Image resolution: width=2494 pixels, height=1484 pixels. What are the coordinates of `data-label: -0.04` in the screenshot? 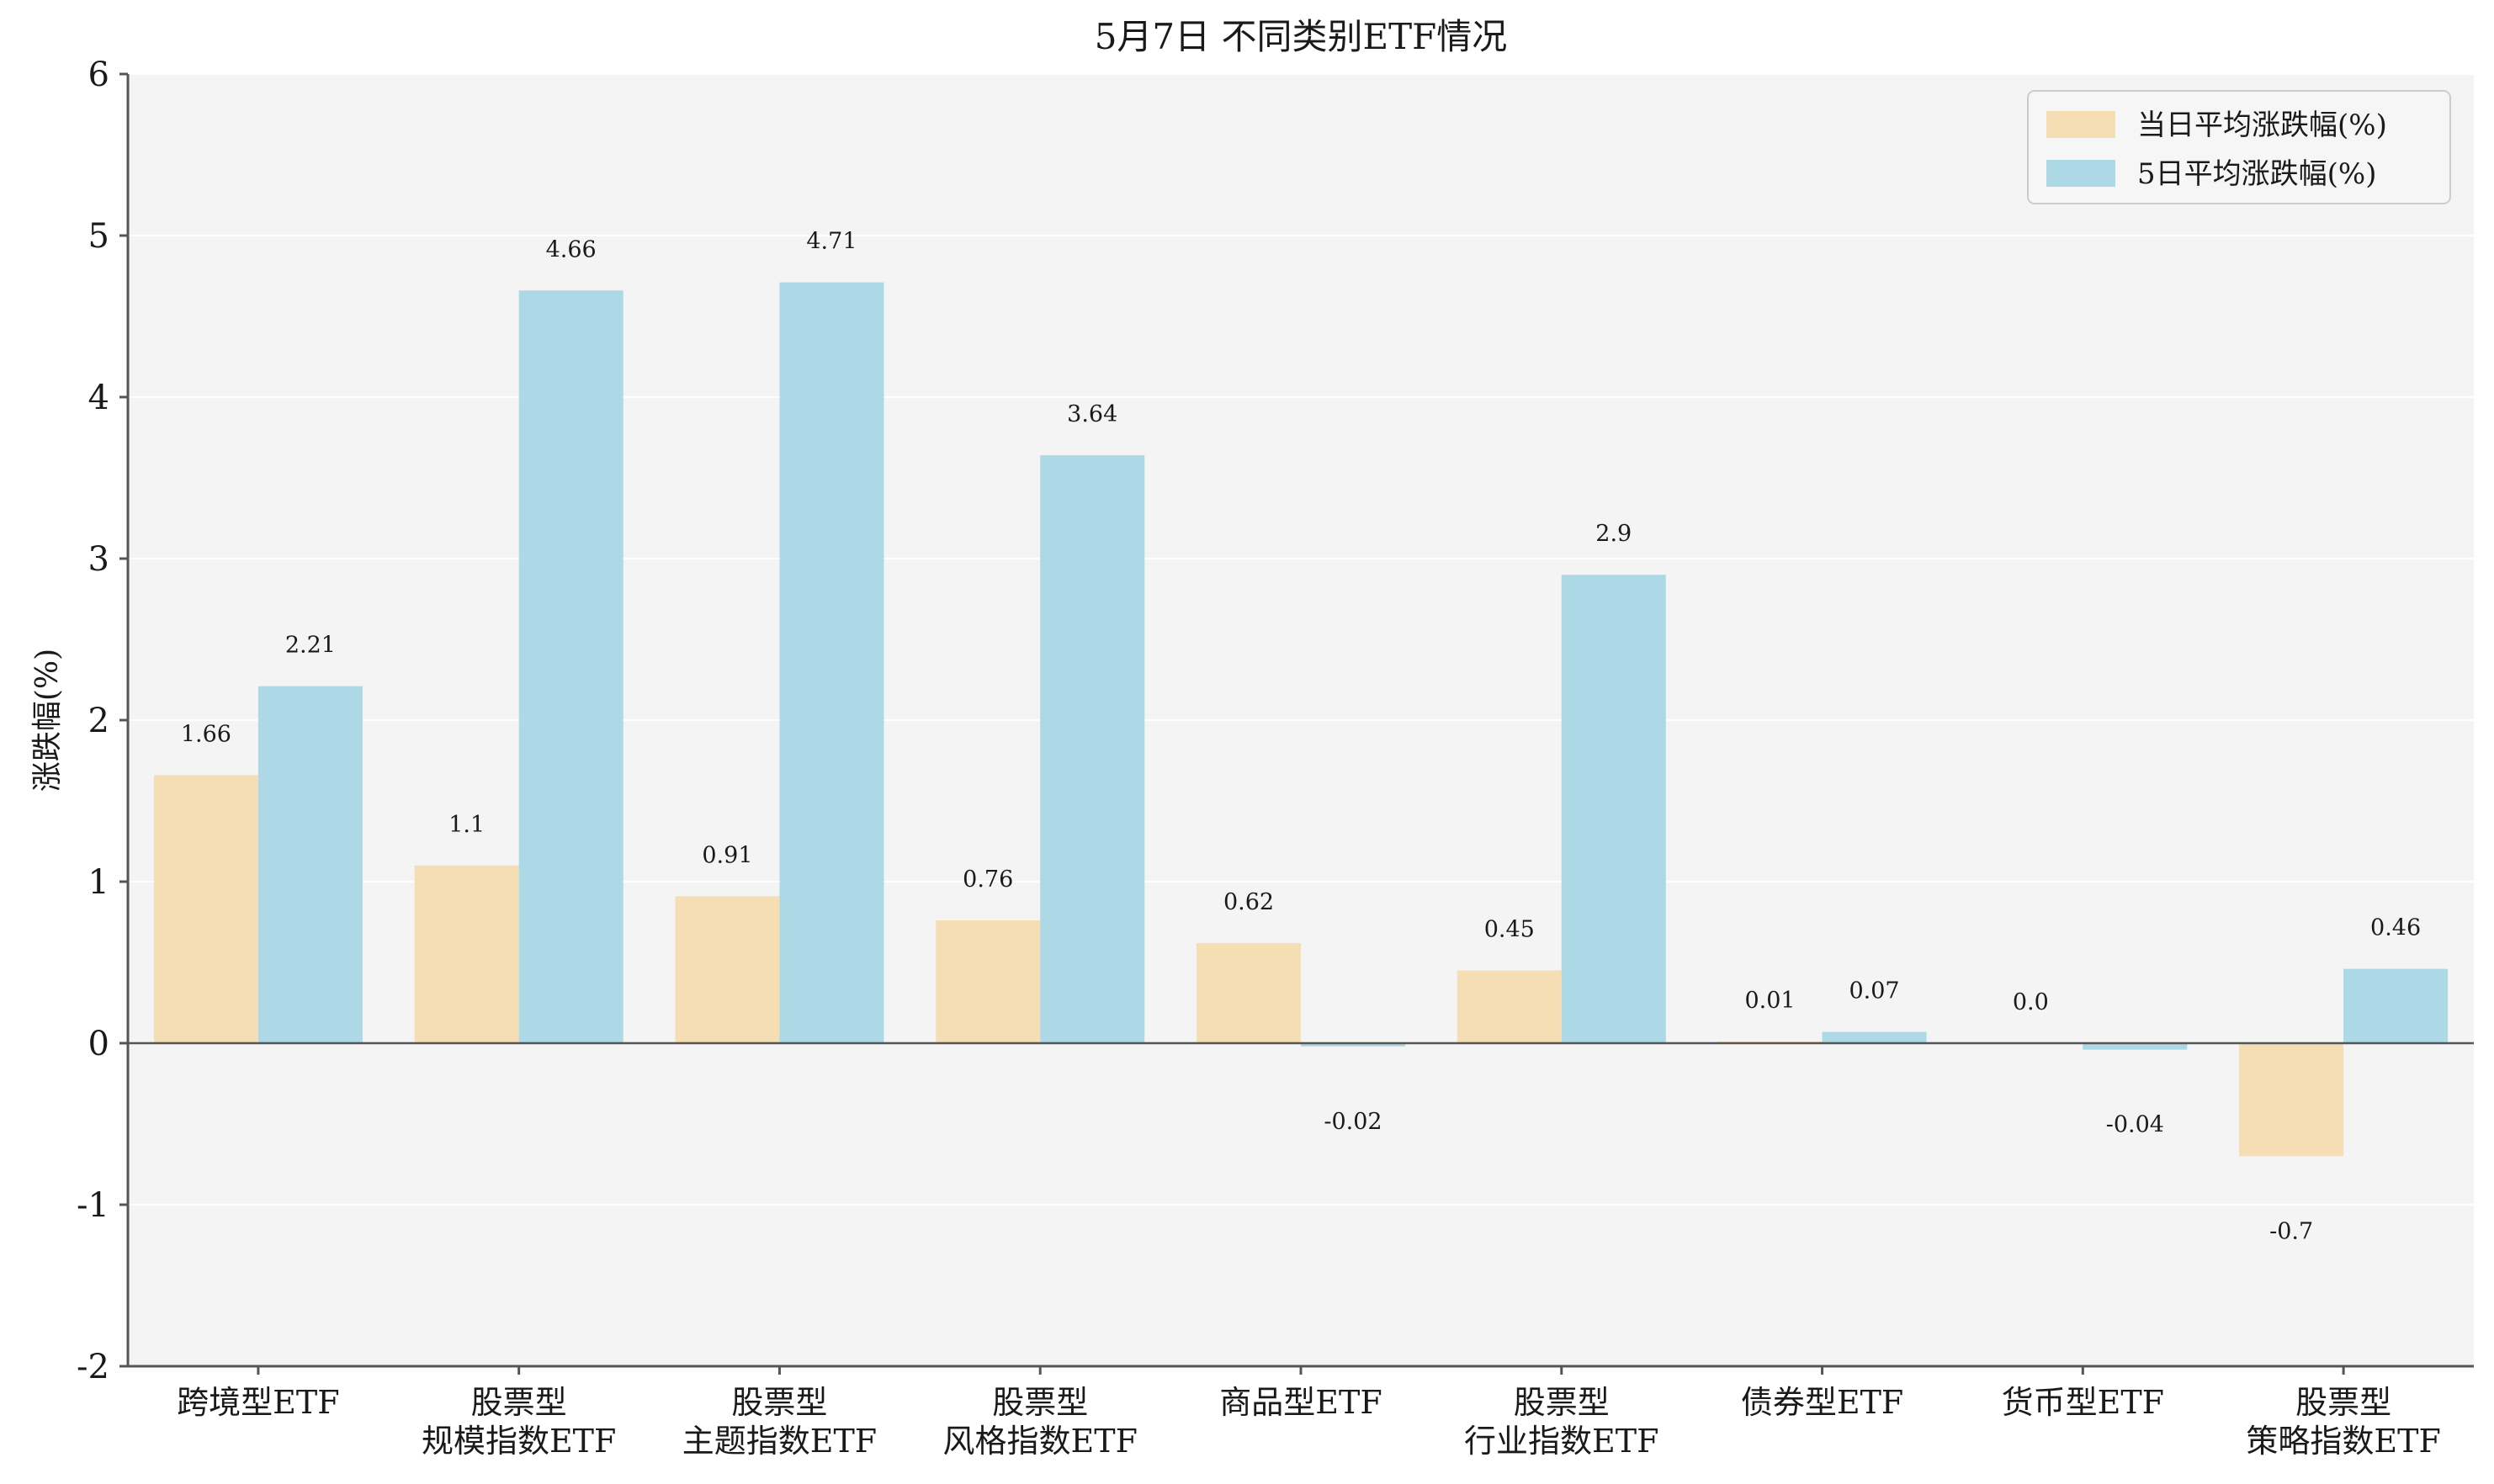 It's located at (2135, 1125).